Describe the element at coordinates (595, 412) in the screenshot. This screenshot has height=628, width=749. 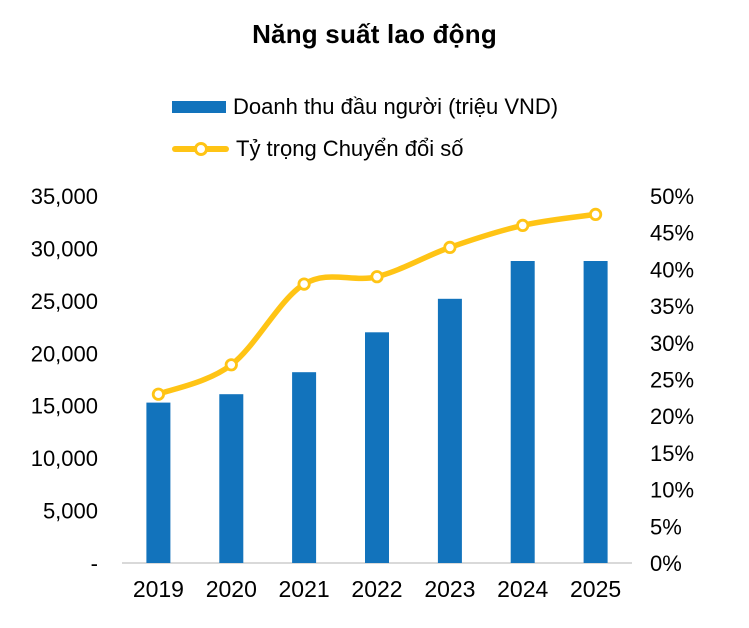
I see `bar-2025` at that location.